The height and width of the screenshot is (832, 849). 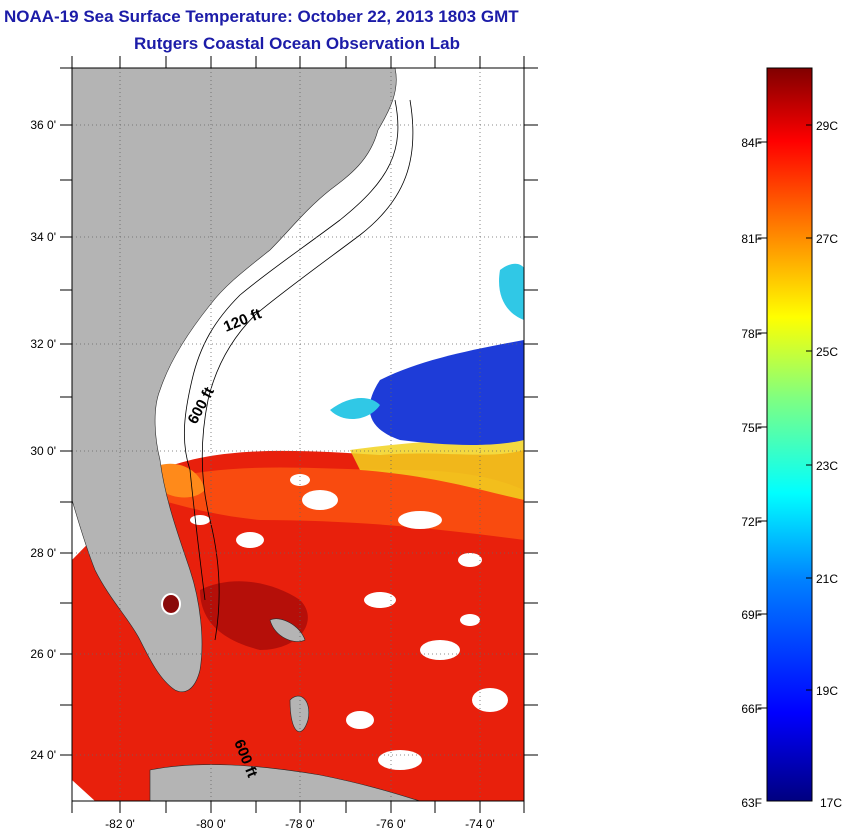 I want to click on colorbar-c-25: 25C, so click(x=827, y=352).